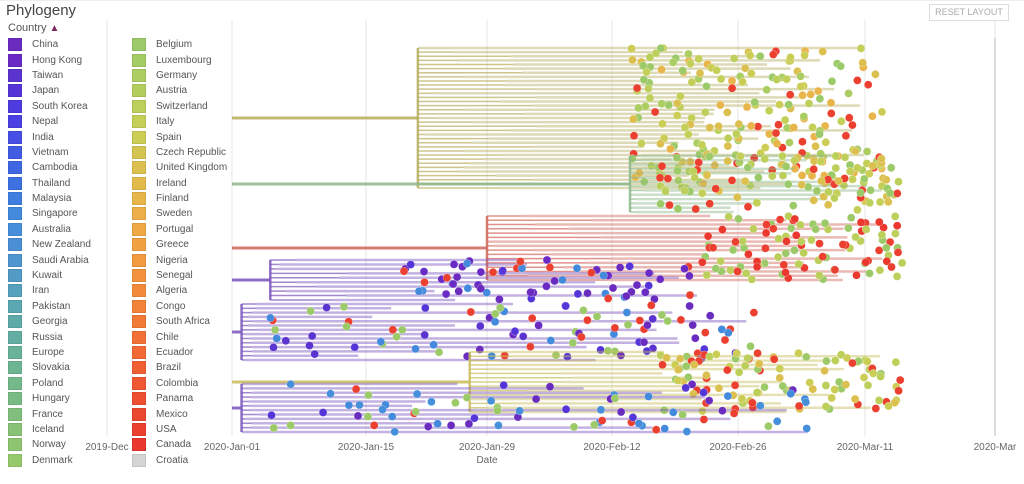 The height and width of the screenshot is (484, 1024). Describe the element at coordinates (49, 290) in the screenshot. I see `legend-item: Iran` at that location.